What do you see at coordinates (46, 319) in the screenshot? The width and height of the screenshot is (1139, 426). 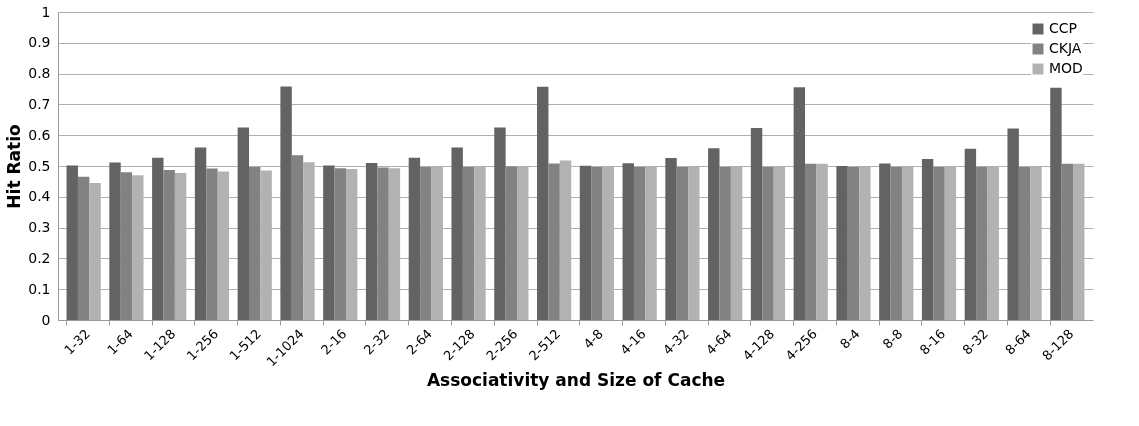 I see `y-tick-label: 0` at bounding box center [46, 319].